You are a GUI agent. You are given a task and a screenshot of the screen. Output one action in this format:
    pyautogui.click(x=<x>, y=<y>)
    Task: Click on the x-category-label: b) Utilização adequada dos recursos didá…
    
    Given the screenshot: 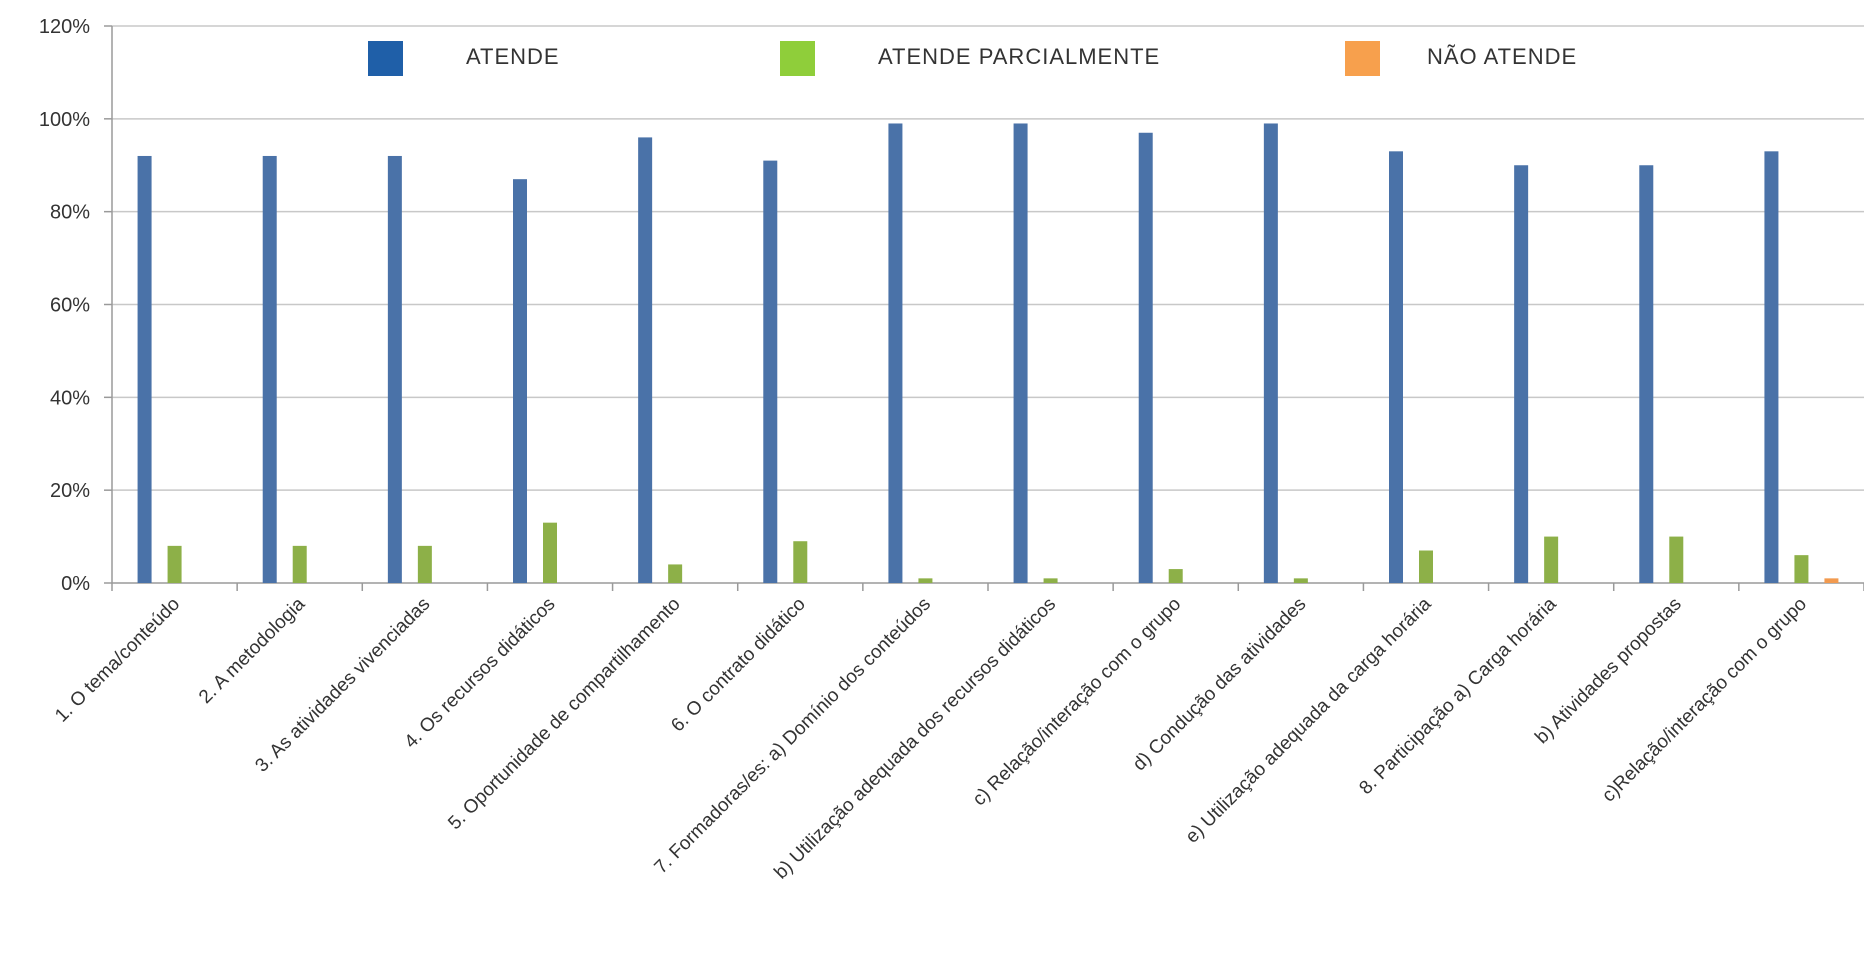 What is the action you would take?
    pyautogui.click(x=915, y=739)
    